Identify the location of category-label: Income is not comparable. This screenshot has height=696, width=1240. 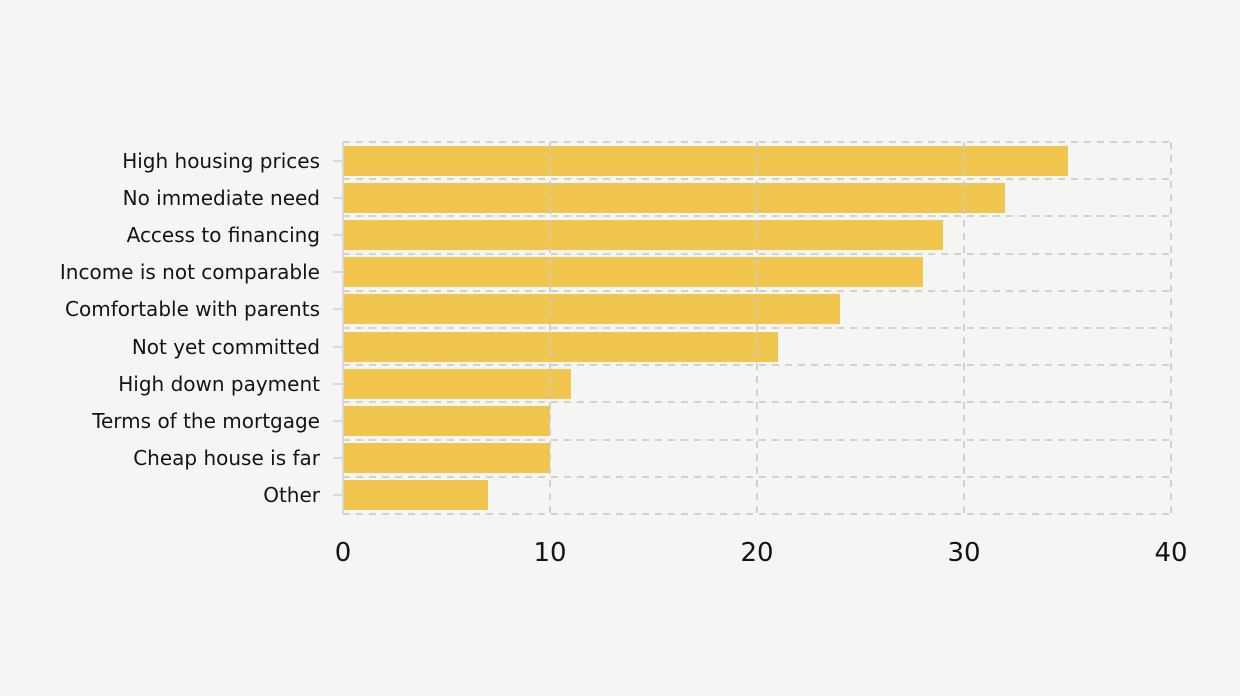
(189, 272).